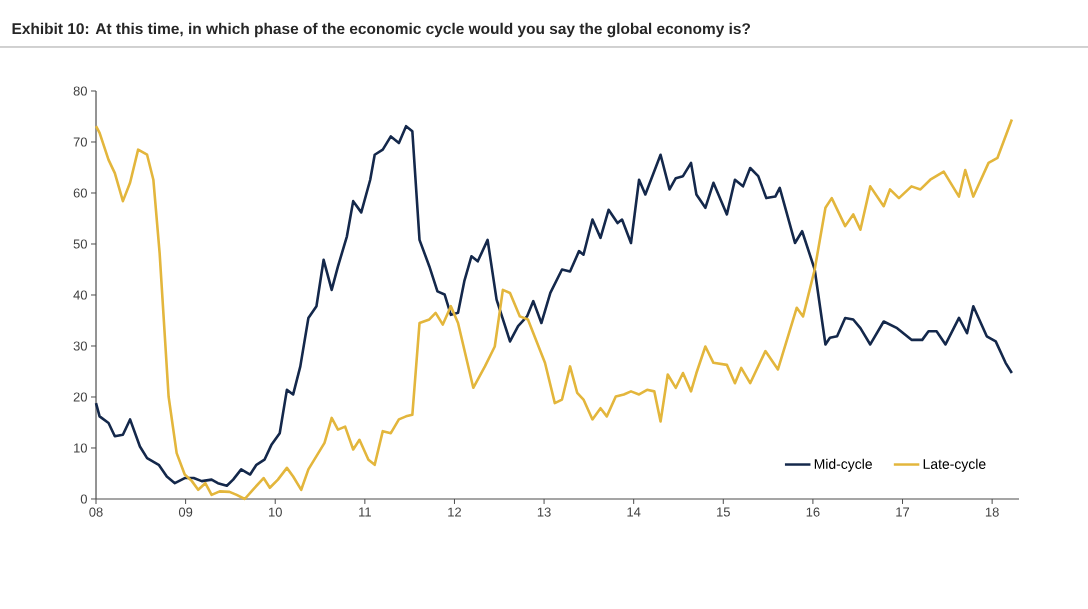 The height and width of the screenshot is (609, 1088). I want to click on x-tick-label: 12, so click(454, 512).